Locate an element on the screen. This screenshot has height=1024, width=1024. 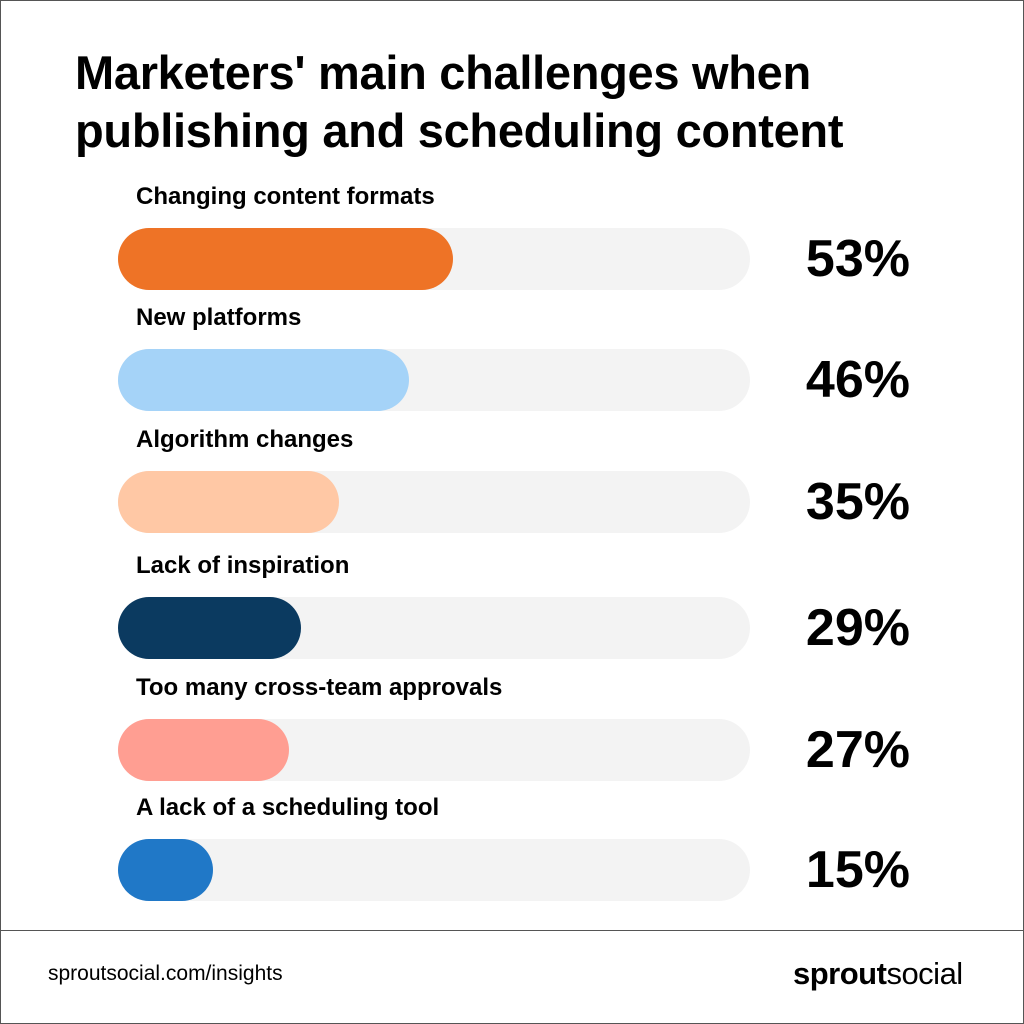
brand-logo: sproutsocial is located at coordinates (878, 974).